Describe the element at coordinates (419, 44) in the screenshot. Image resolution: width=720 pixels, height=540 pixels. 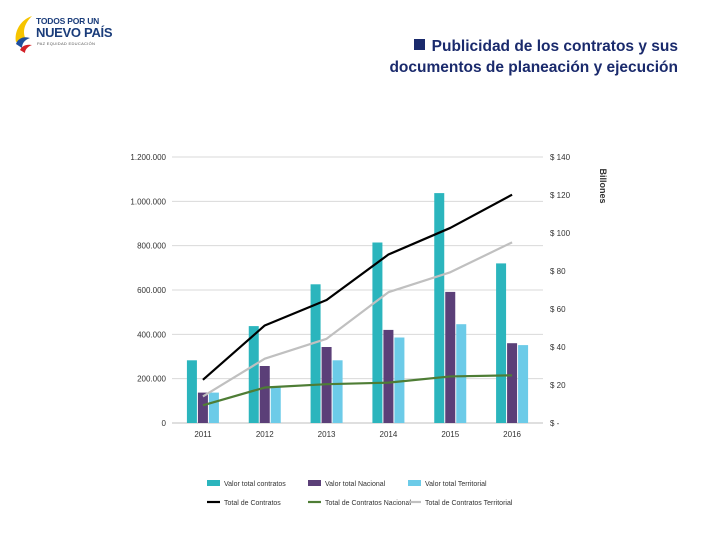
I see `square-bullet-icon` at that location.